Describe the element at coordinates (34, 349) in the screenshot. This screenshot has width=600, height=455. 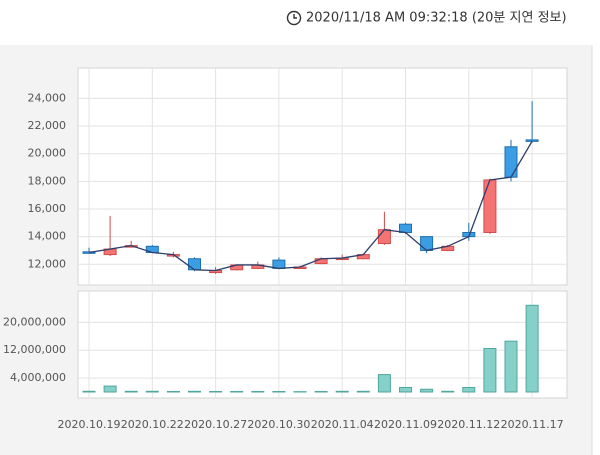
I see `y-tick-label: 12,000,000` at that location.